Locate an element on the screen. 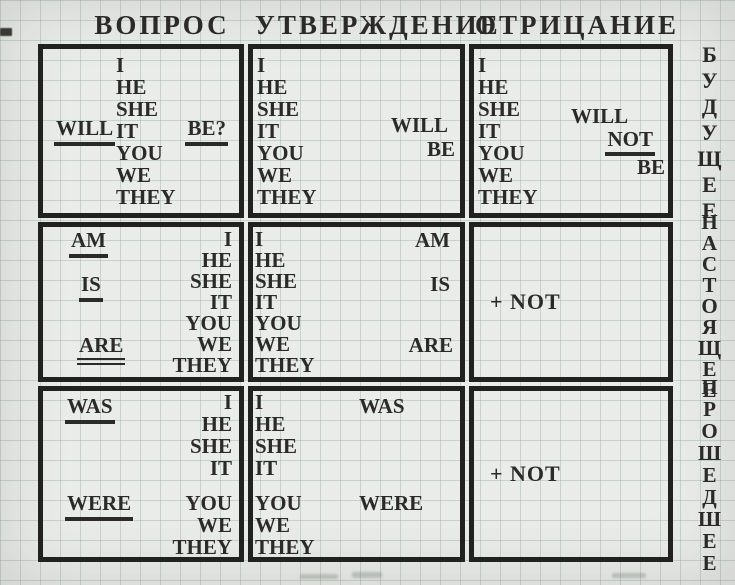  column-header-question: ВОПРОС is located at coordinates (162, 25).